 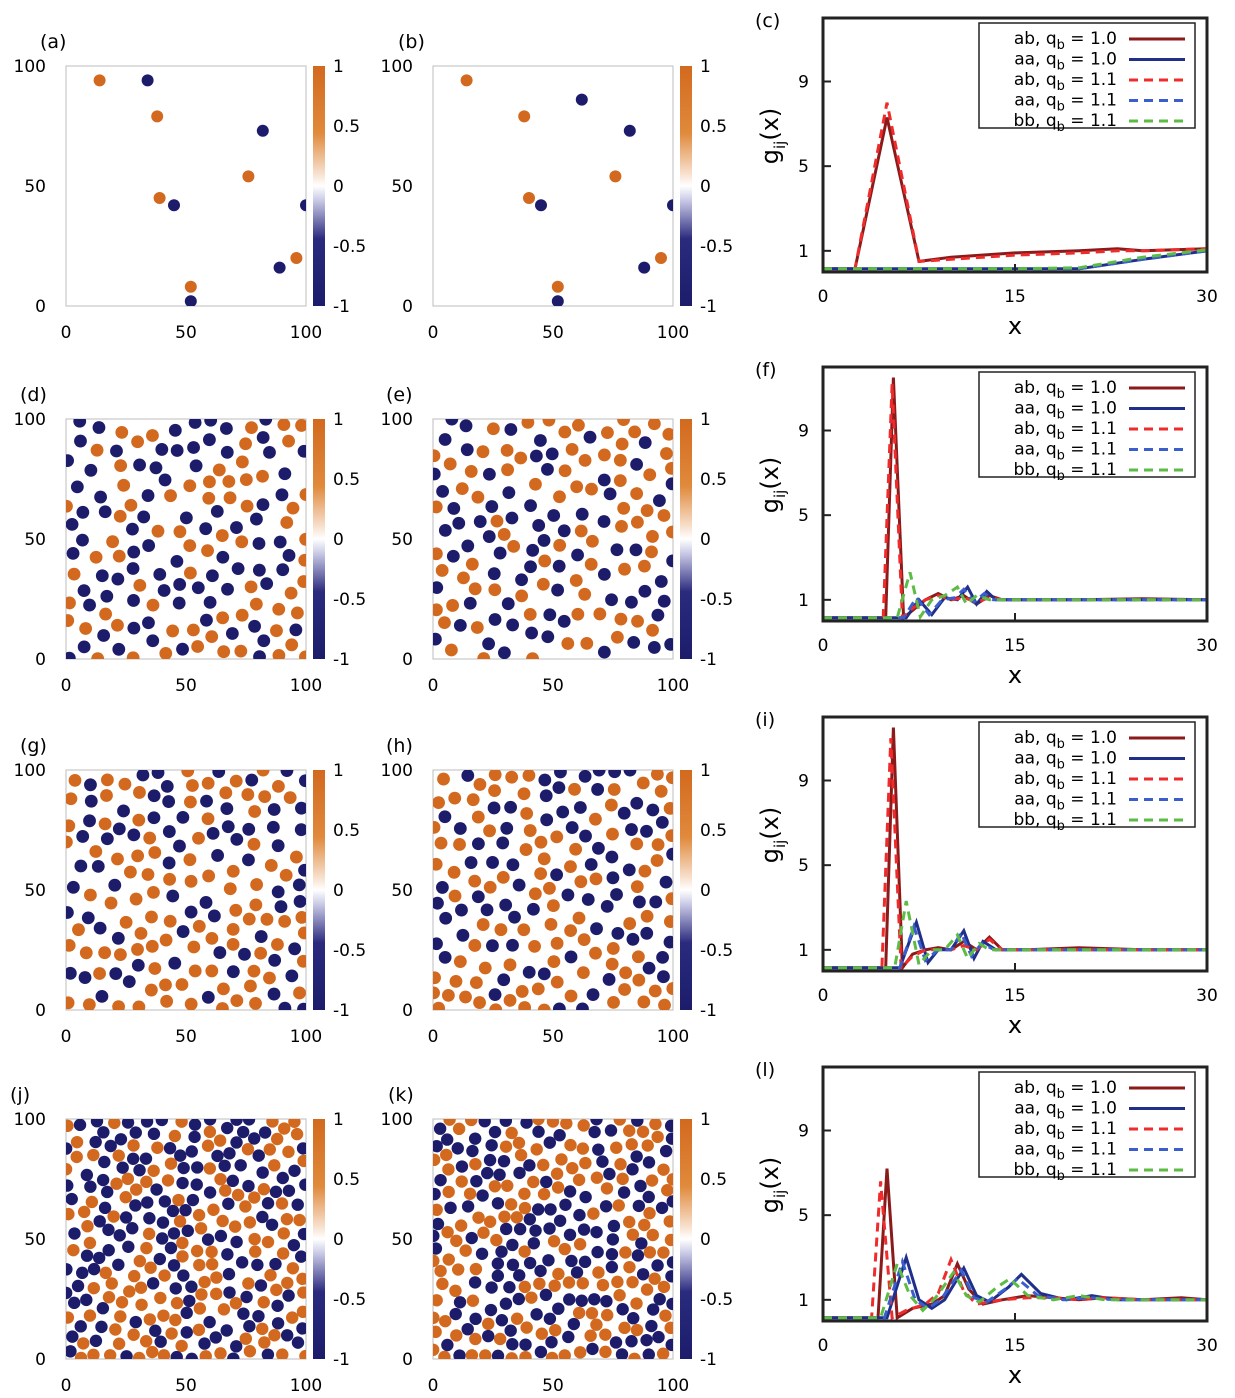 I want to click on x-tick-label: 0, so click(x=823, y=996).